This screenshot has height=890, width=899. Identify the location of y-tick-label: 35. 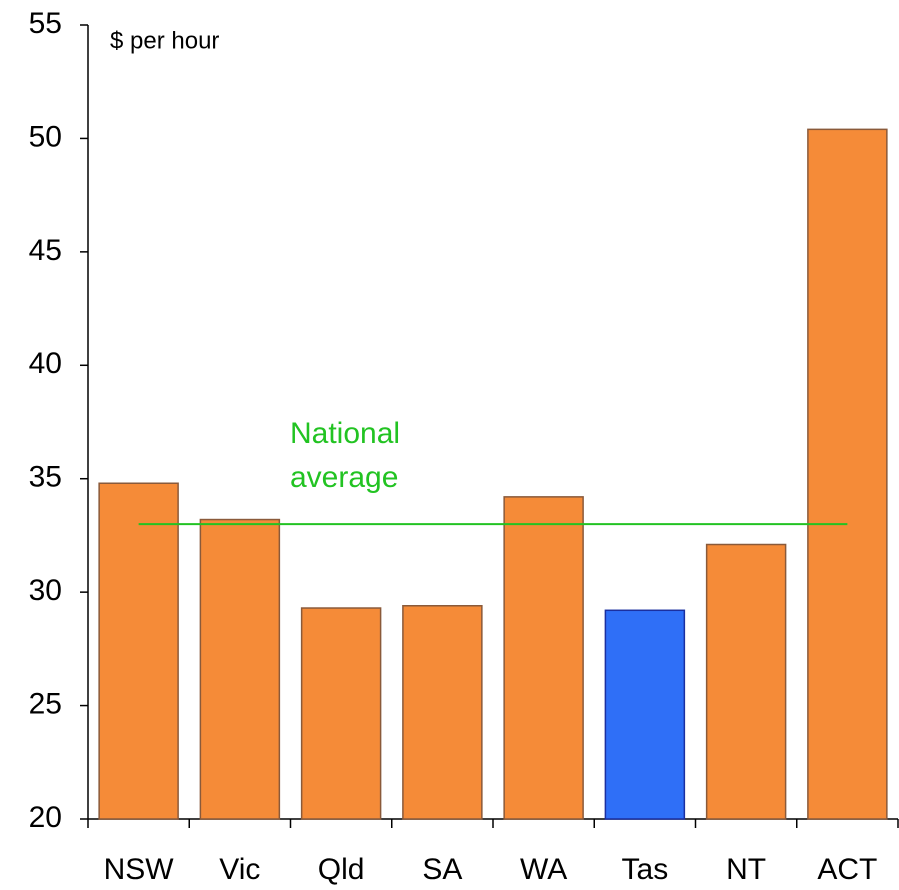
(45, 477).